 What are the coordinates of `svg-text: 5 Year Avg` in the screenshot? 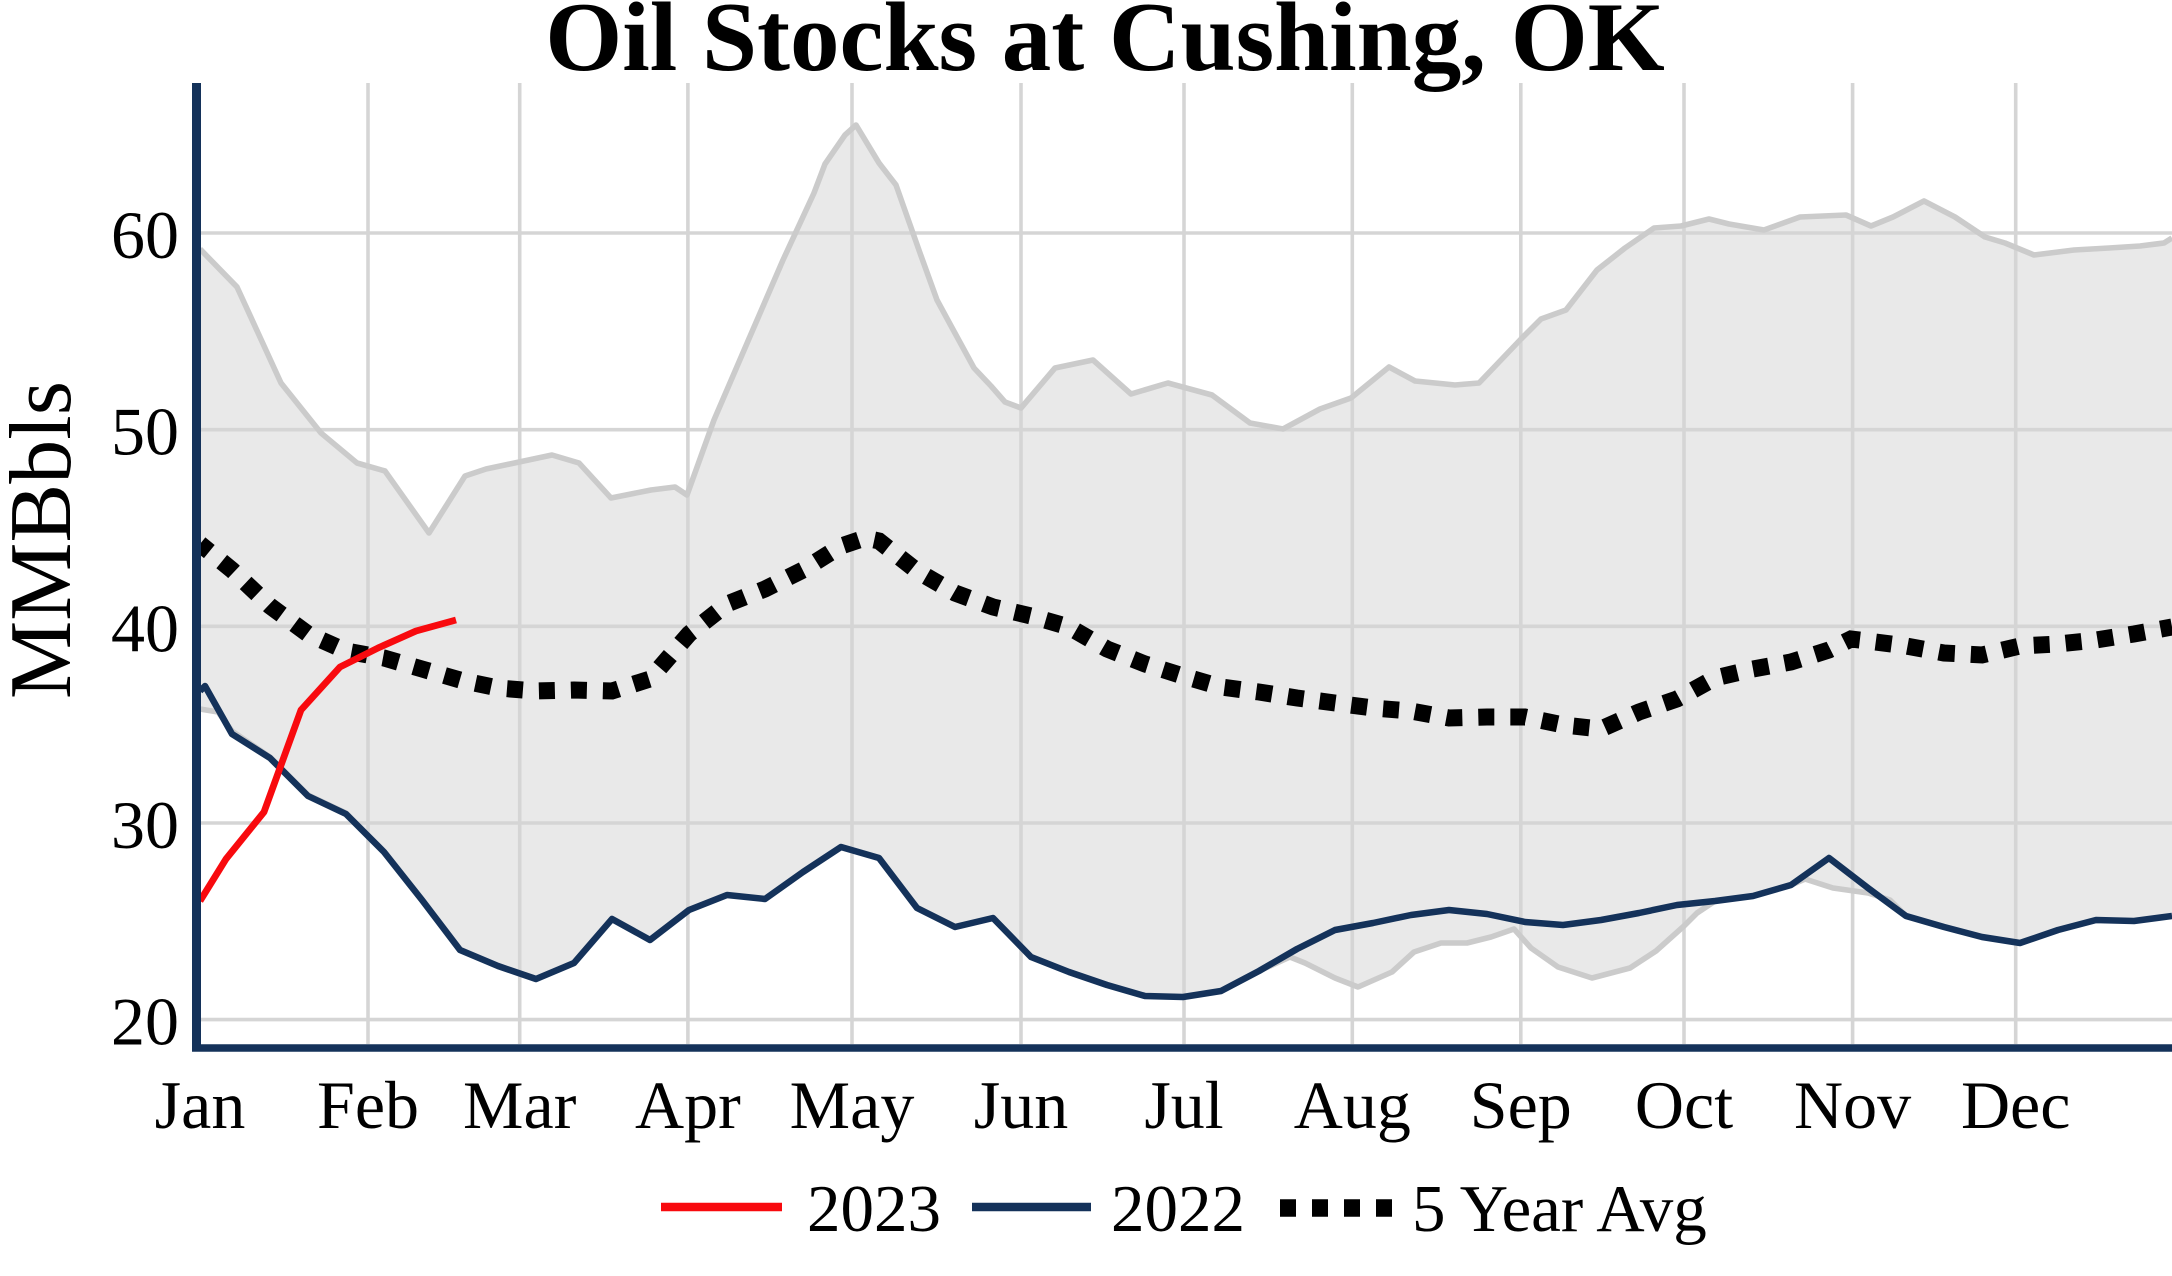 It's located at (1559, 1209).